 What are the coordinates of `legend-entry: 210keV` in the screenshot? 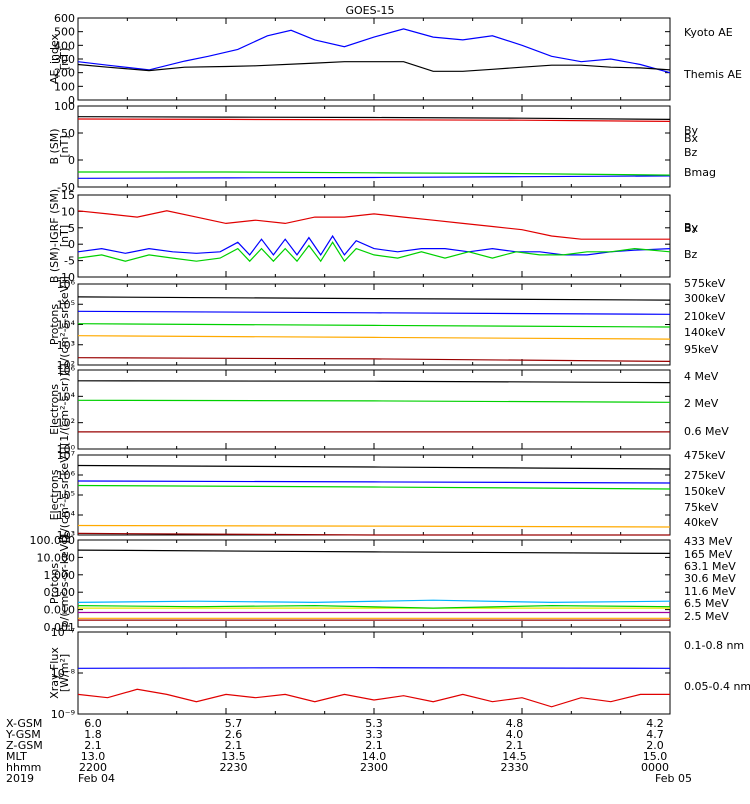 It's located at (705, 316).